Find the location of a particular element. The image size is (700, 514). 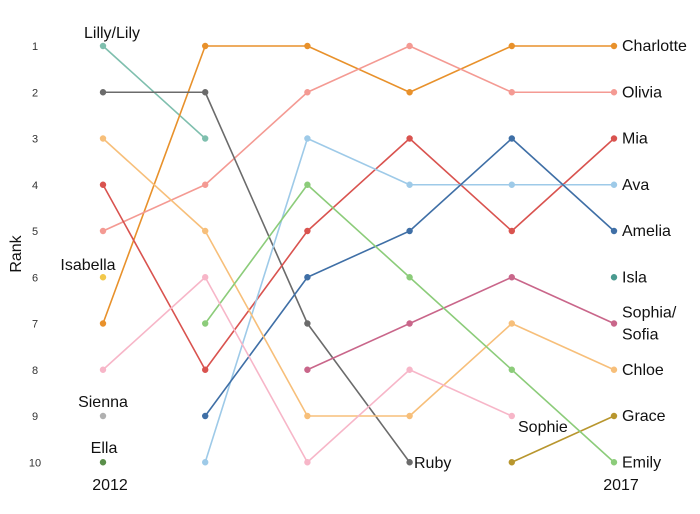

point-sophie-2014 is located at coordinates (307, 462).